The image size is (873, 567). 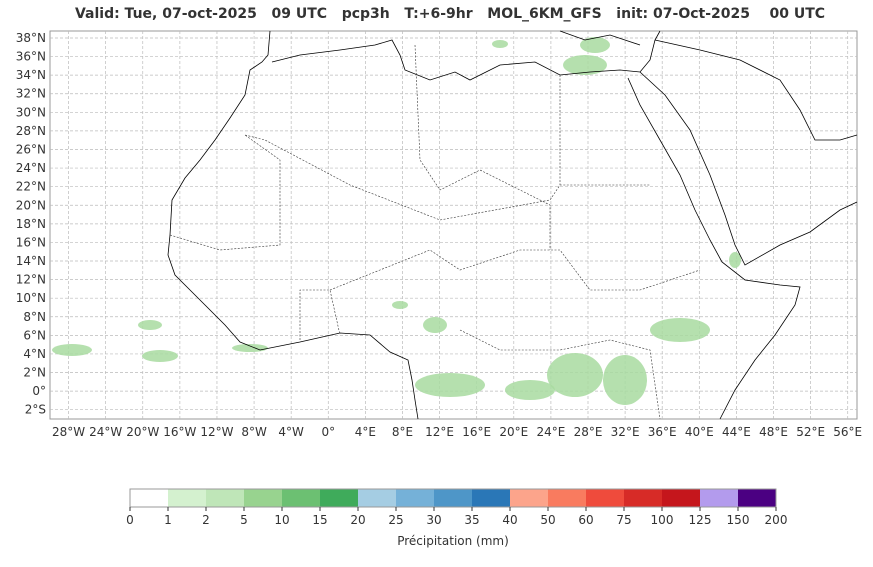 I want to click on lon-label: 32°E, so click(x=625, y=432).